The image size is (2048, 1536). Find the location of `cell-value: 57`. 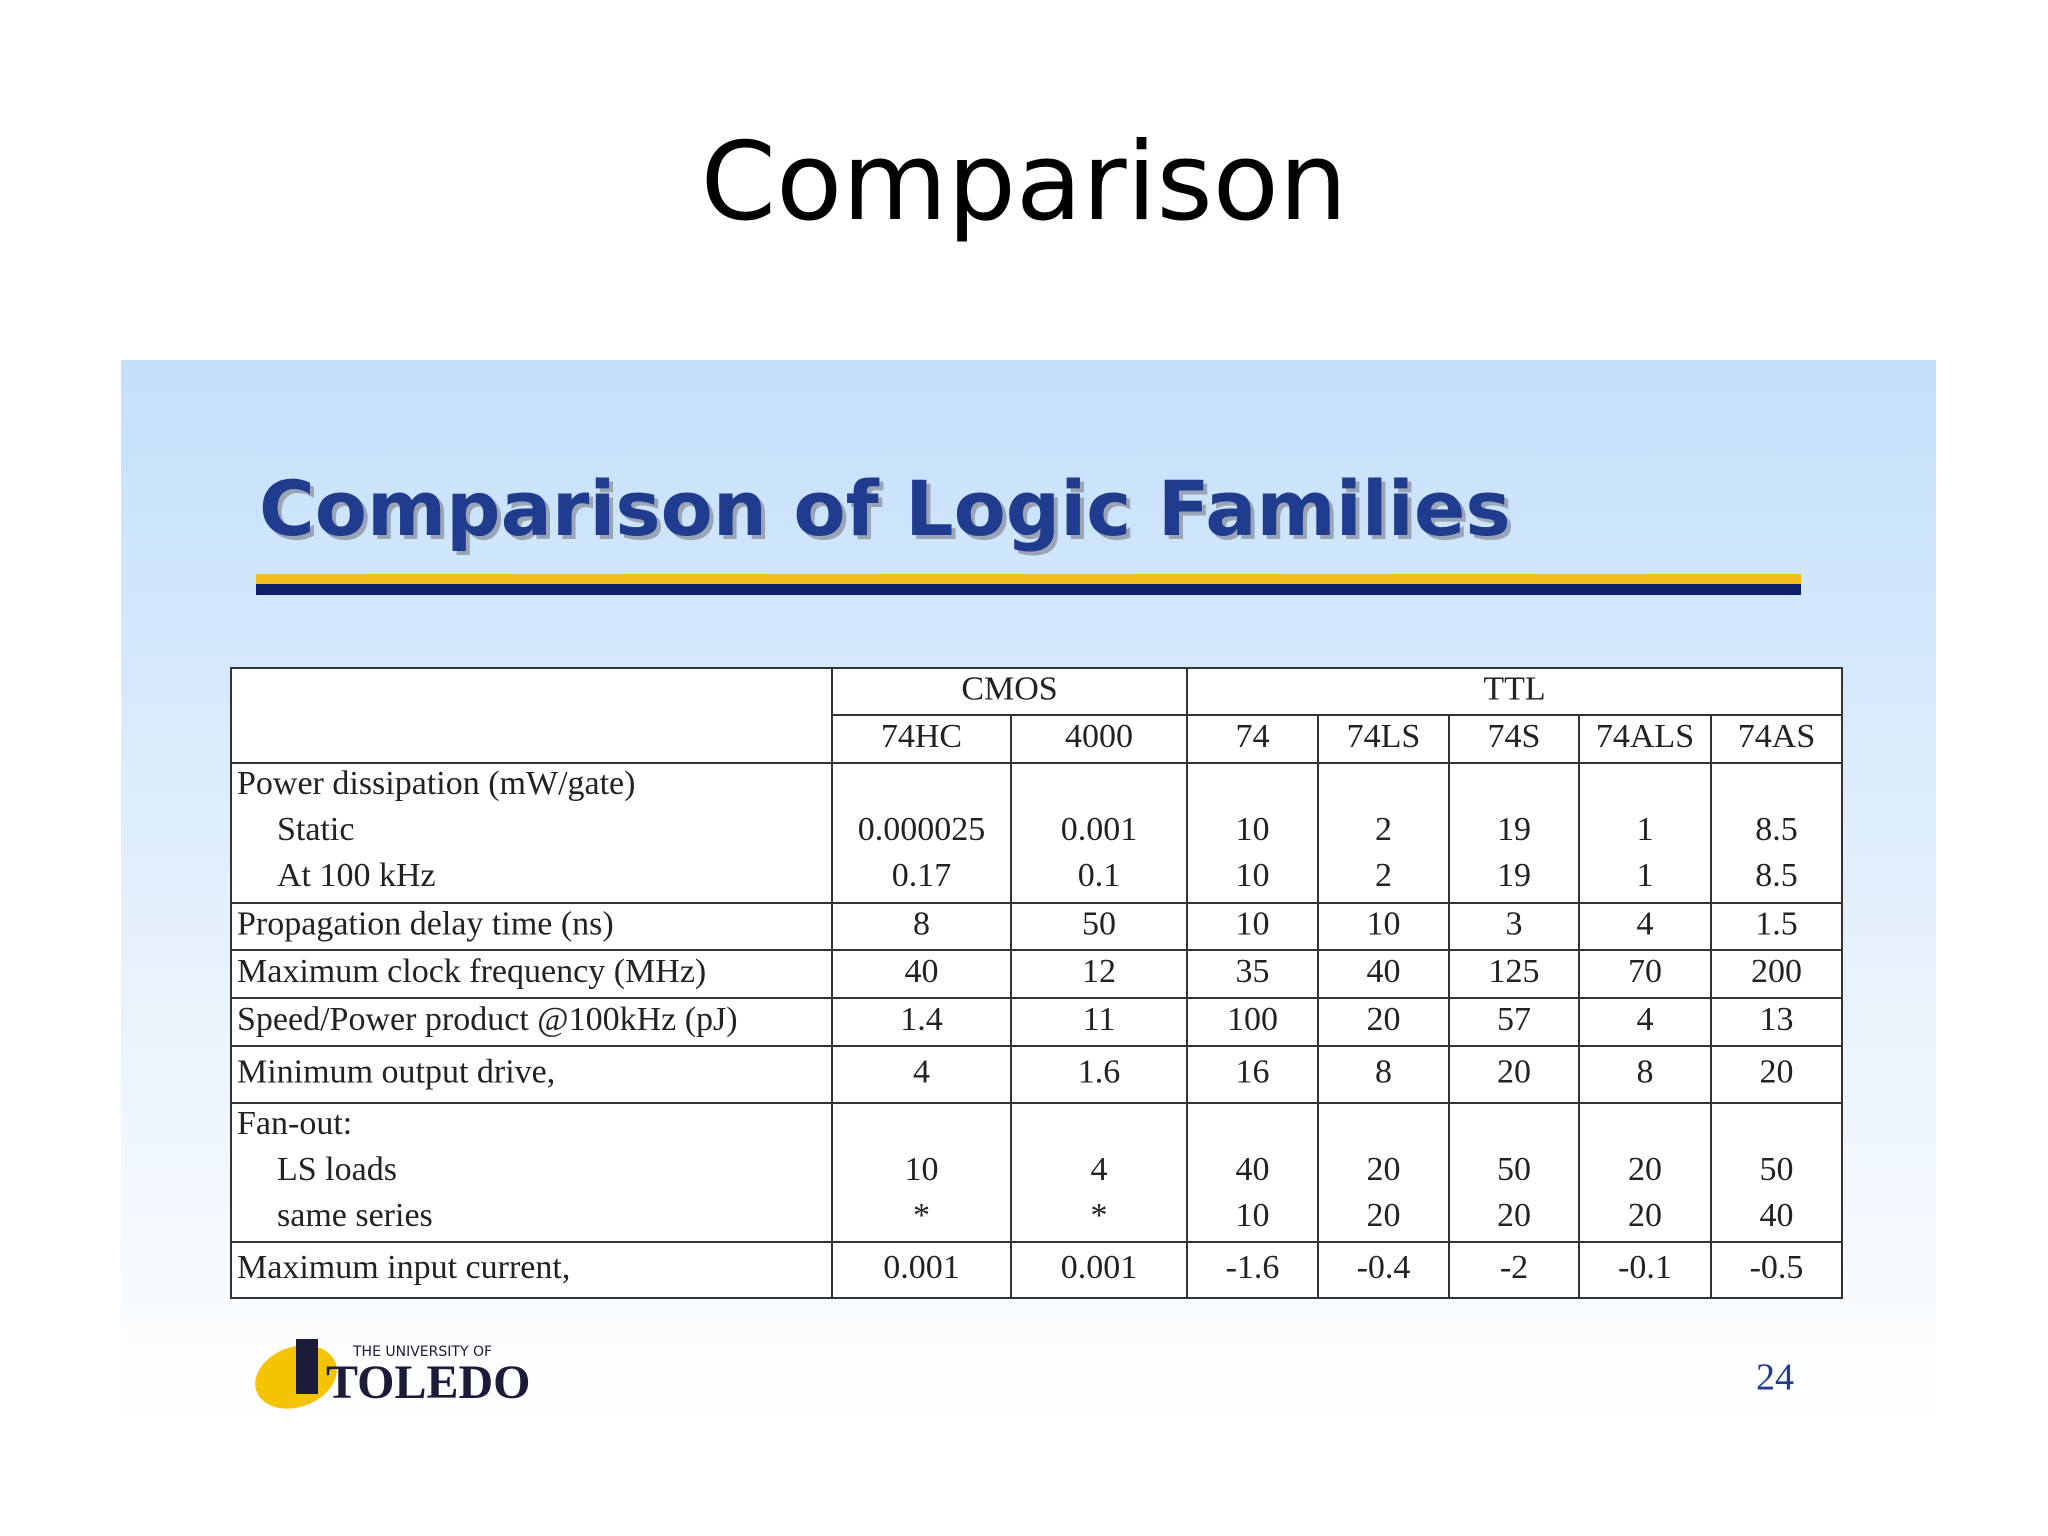

cell-value: 57 is located at coordinates (1514, 1019).